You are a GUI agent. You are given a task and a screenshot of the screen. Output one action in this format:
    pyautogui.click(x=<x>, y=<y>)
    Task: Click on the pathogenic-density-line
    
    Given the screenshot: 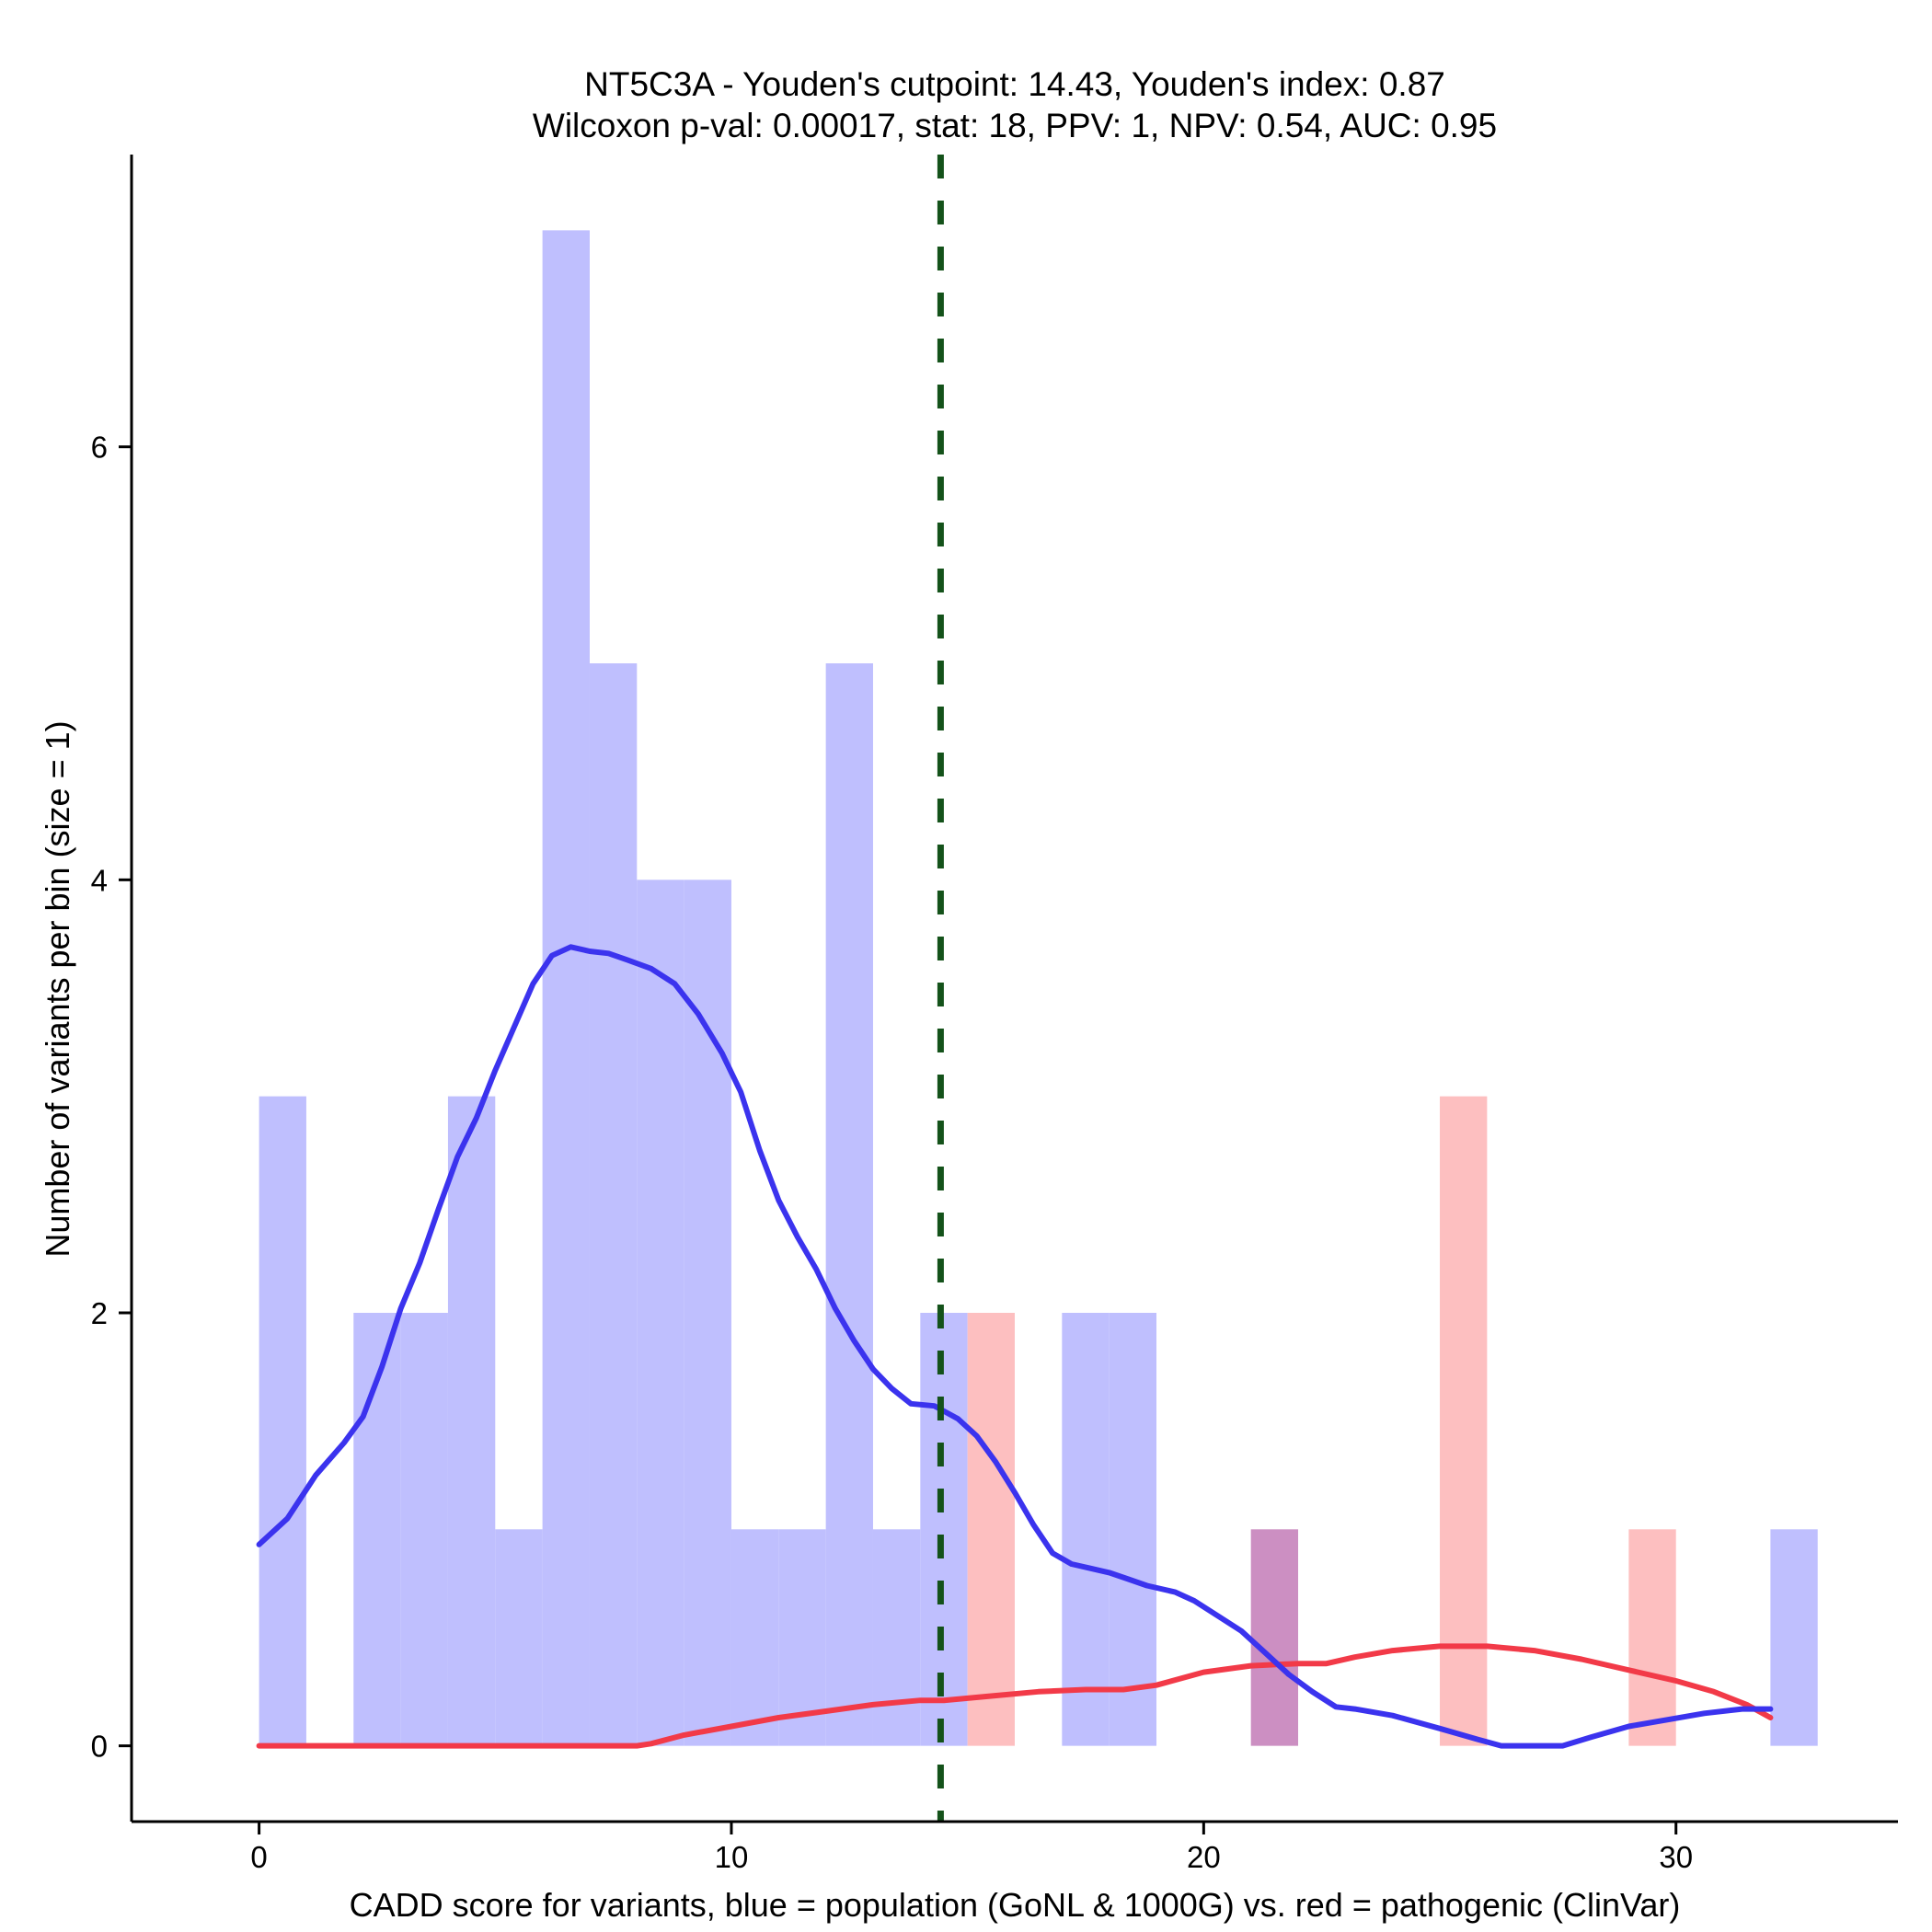 What is the action you would take?
    pyautogui.click(x=1015, y=1696)
    